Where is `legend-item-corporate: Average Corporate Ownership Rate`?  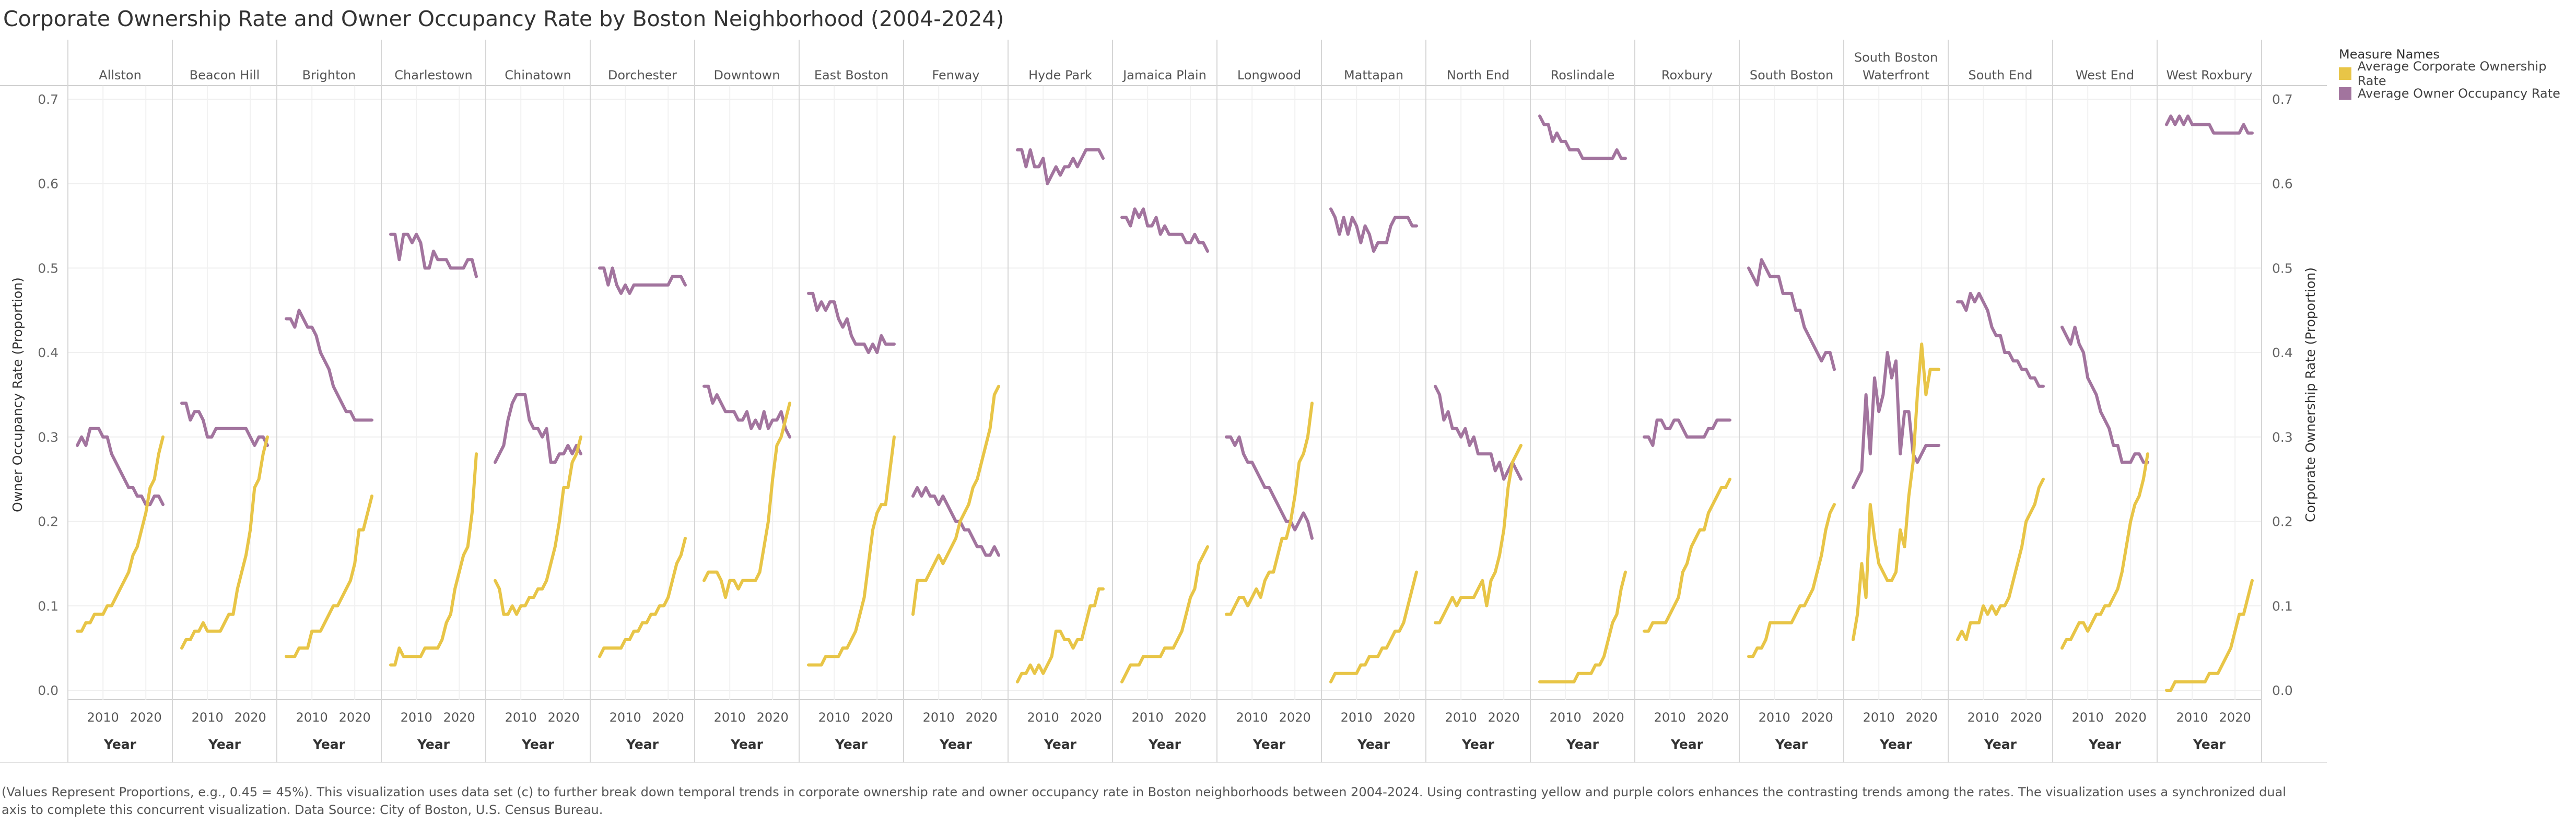
legend-item-corporate: Average Corporate Ownership Rate is located at coordinates (2457, 73).